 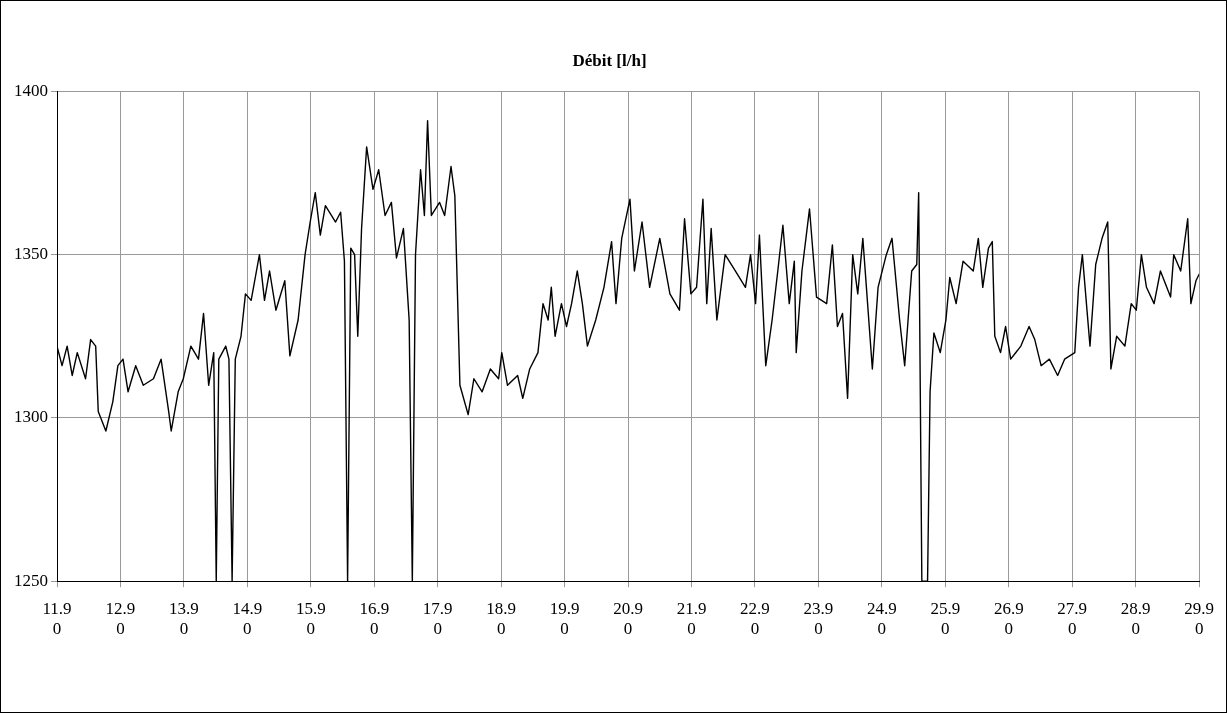 What do you see at coordinates (609, 60) in the screenshot?
I see `chart-title: Débit [l/h]` at bounding box center [609, 60].